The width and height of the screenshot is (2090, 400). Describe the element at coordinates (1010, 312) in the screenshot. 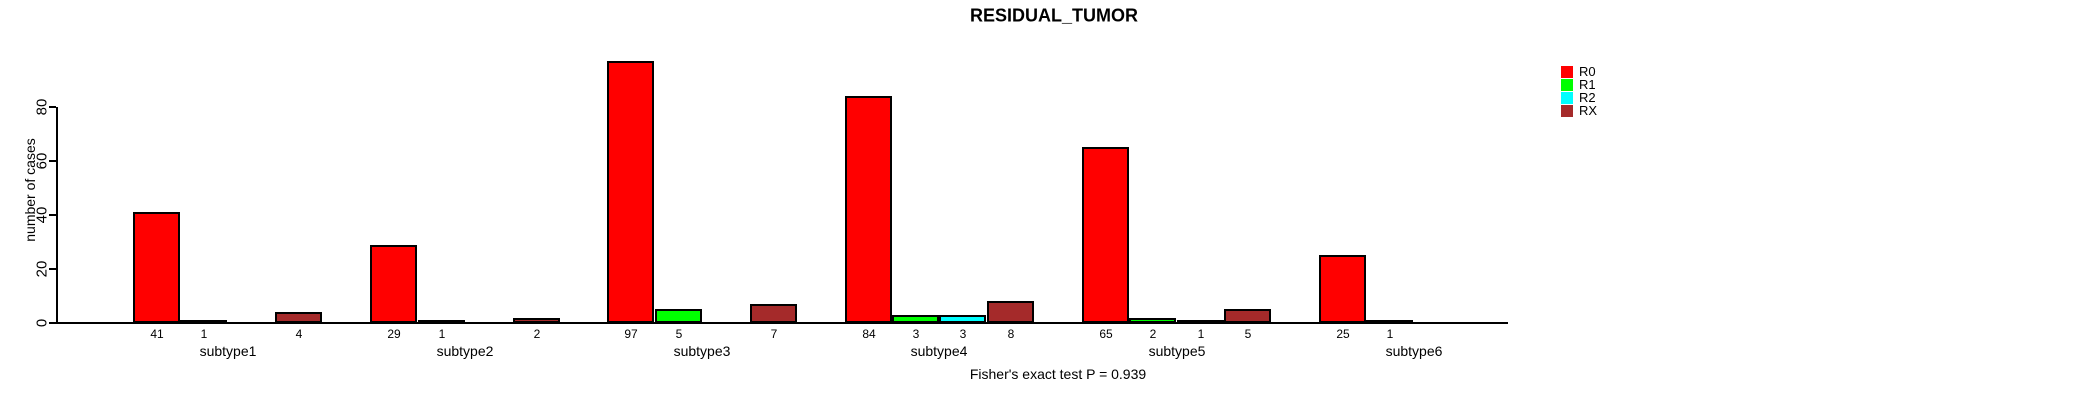

I see `bar-RX-subtype4` at that location.